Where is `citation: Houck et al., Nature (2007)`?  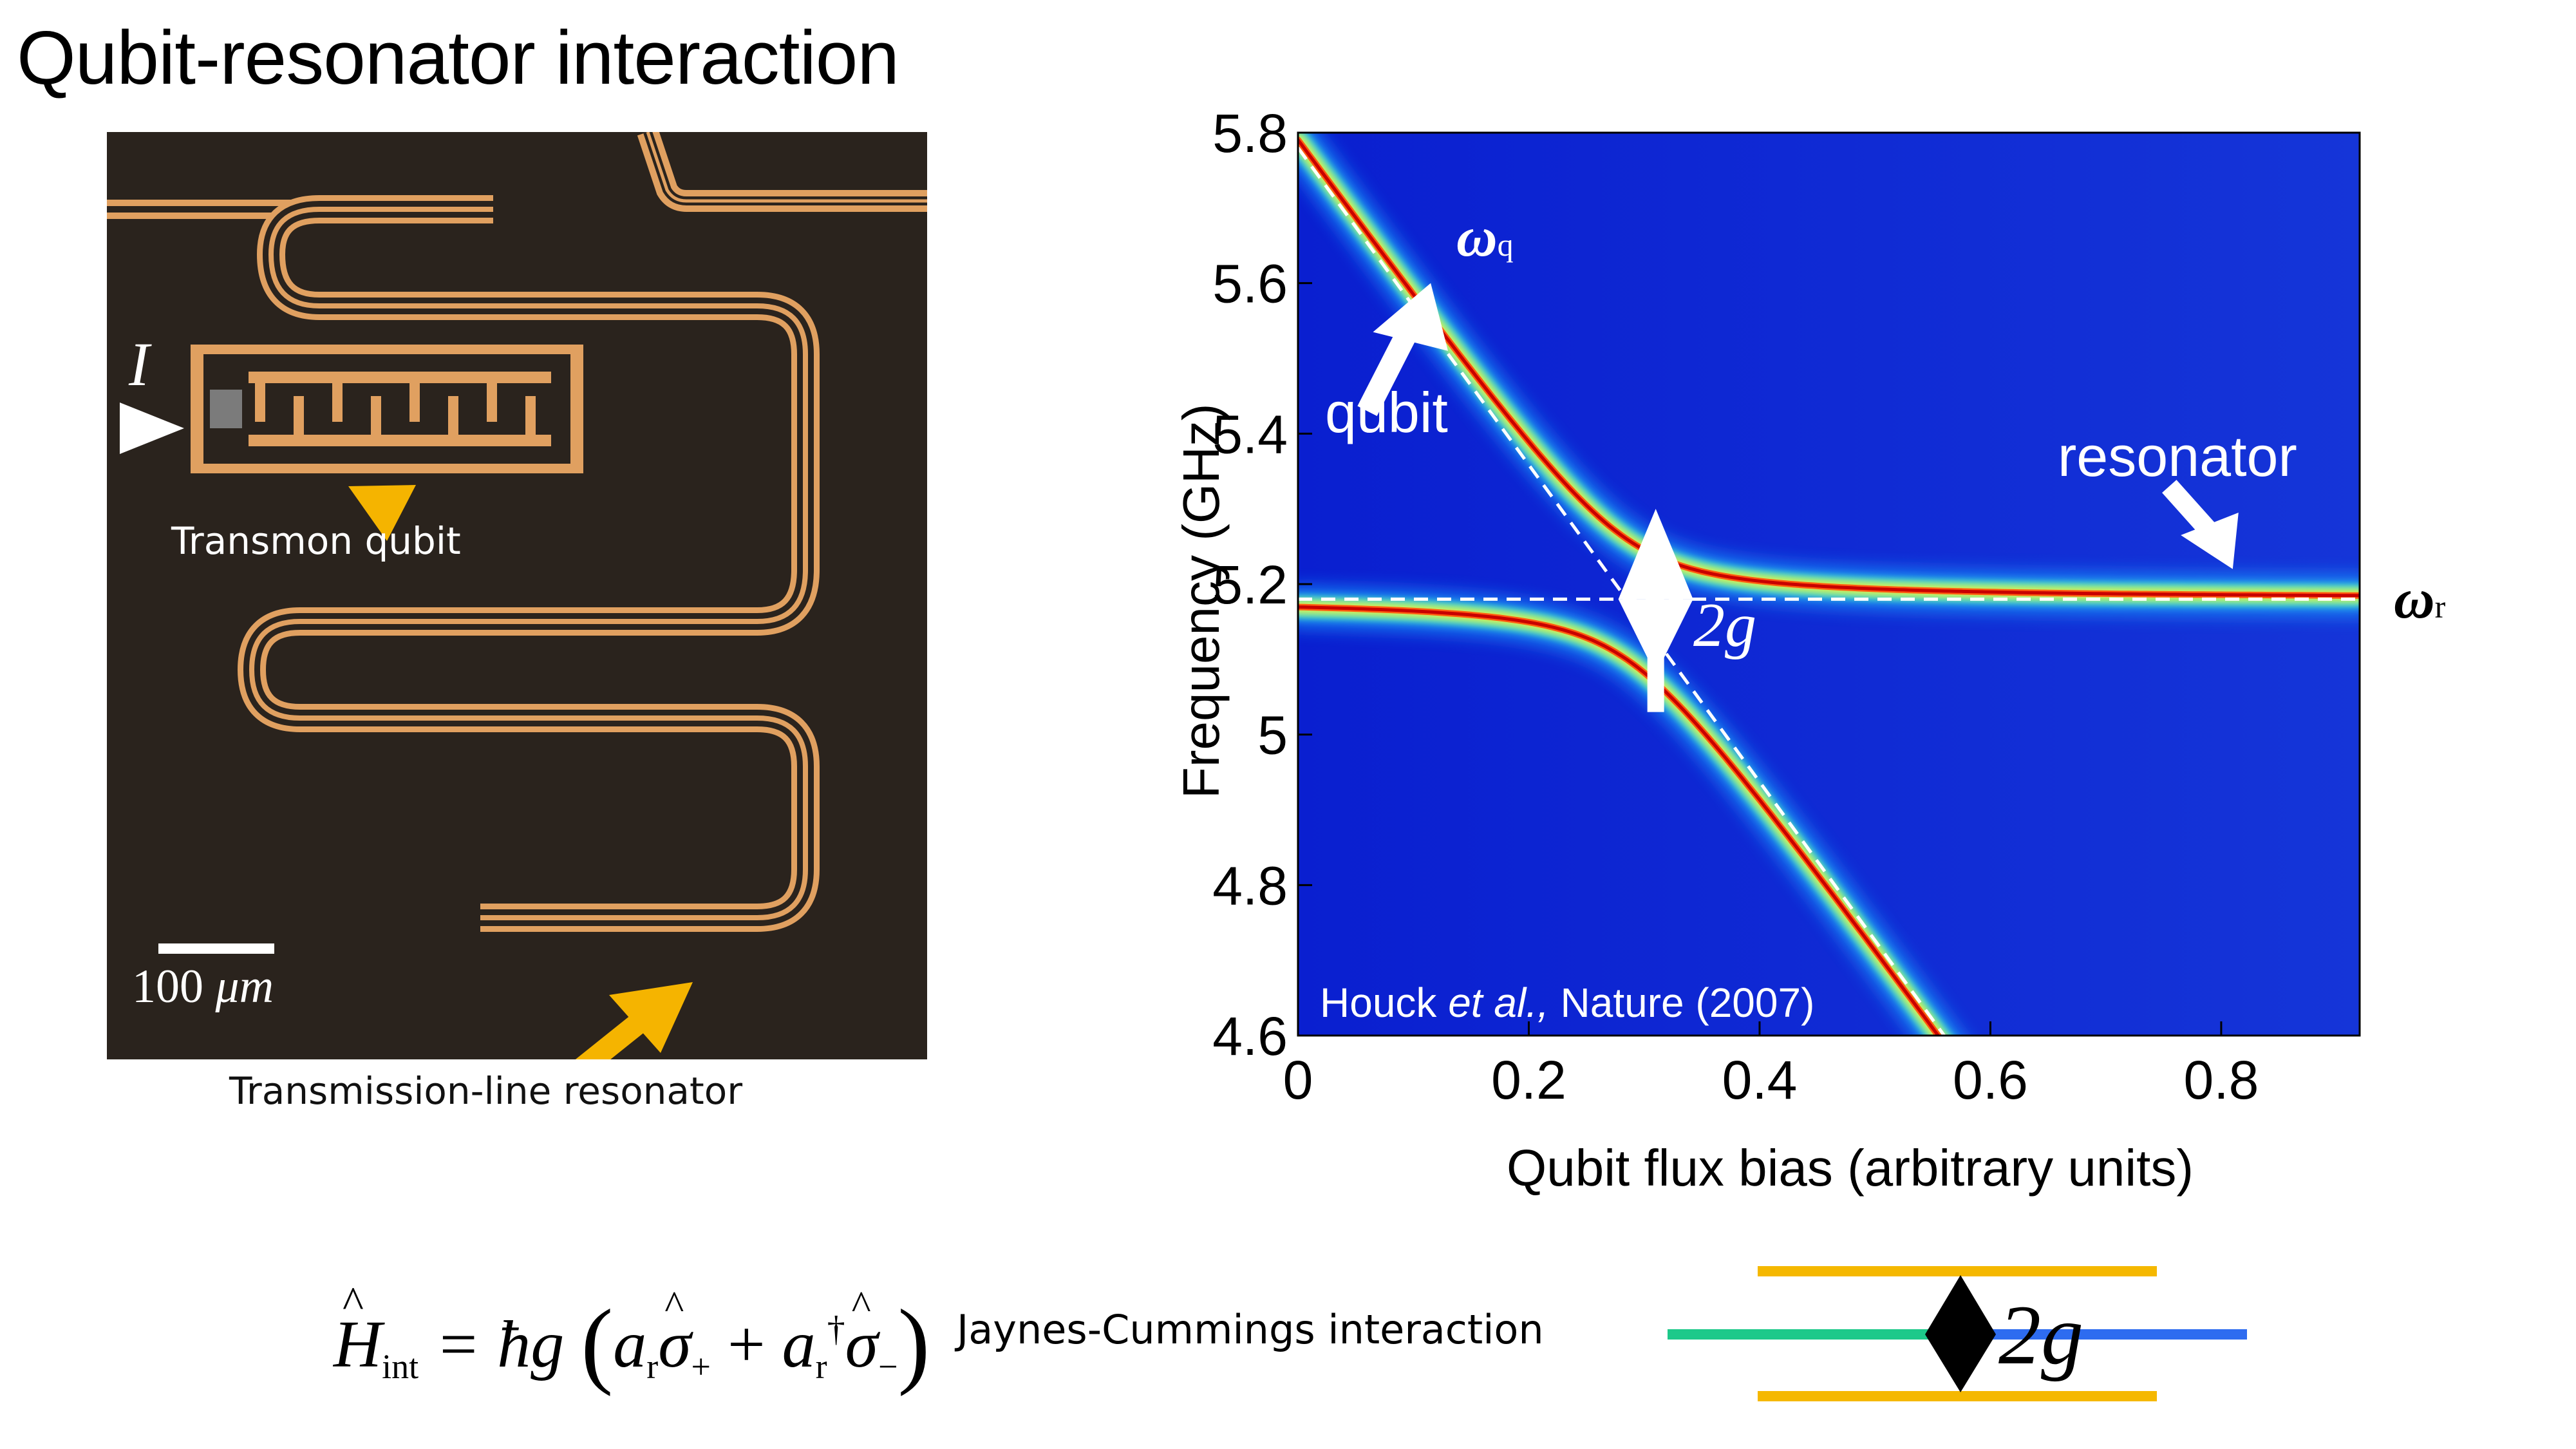 citation: Houck et al., Nature (2007) is located at coordinates (1567, 1003).